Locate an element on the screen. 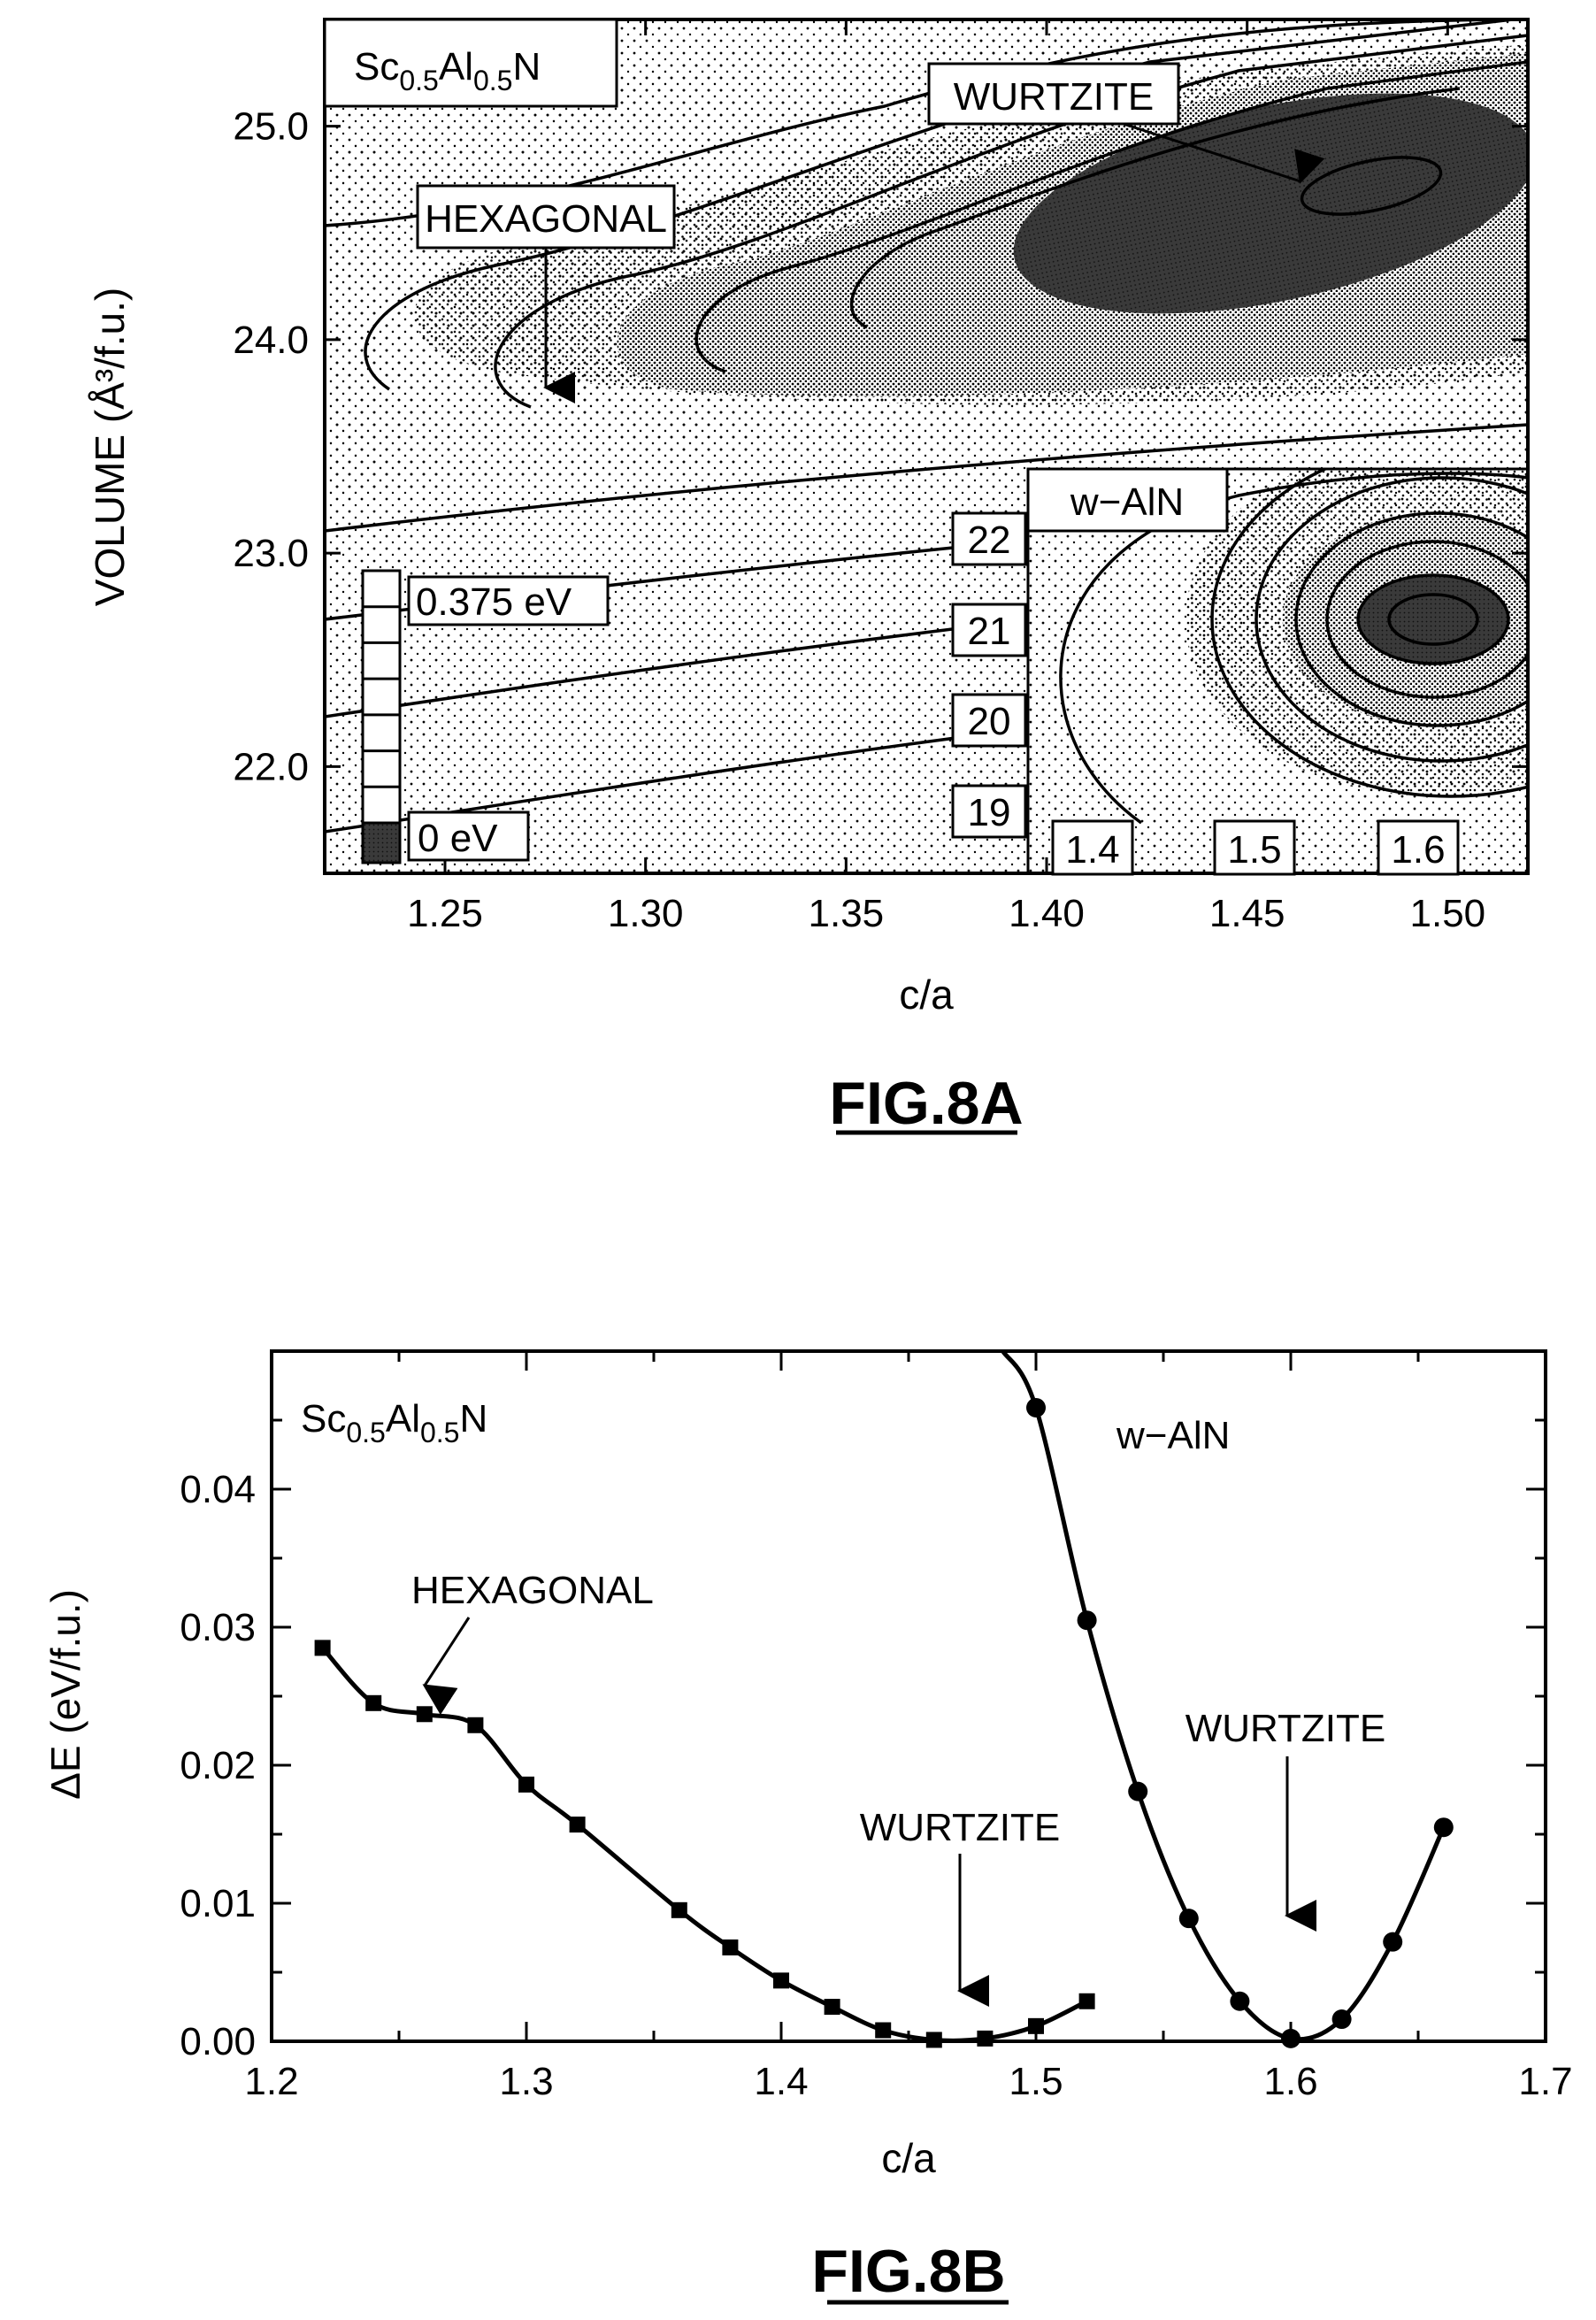 This screenshot has height=2320, width=1596. inset-x-tick-label: 1.4 is located at coordinates (1092, 848).